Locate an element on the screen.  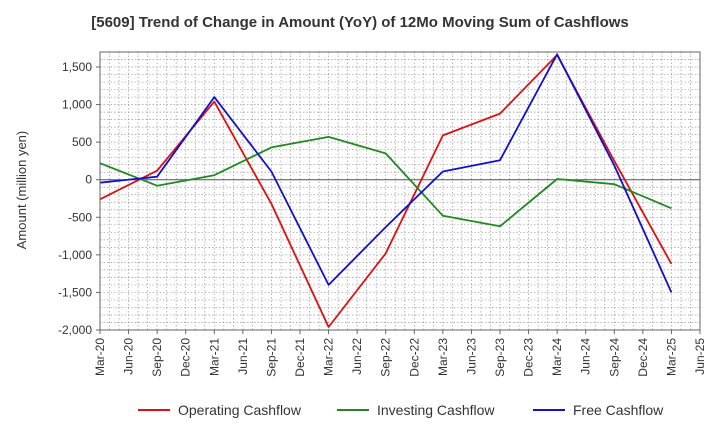
x-tick-label: Jun-24 is located at coordinates (586, 356).